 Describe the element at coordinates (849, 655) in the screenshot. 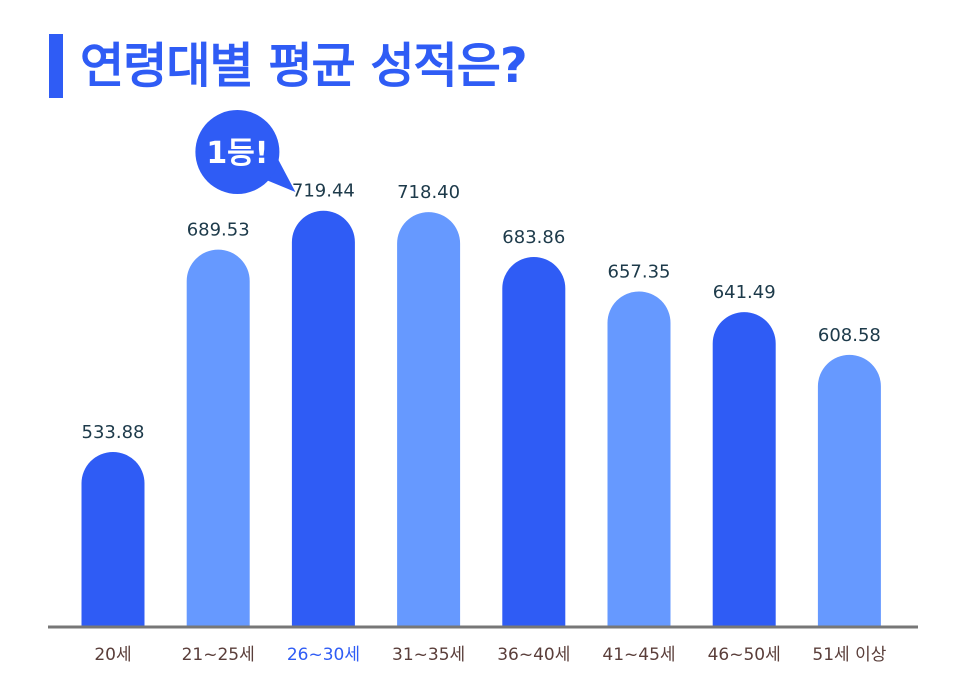

I see `category-label-8: 51세 이상` at that location.